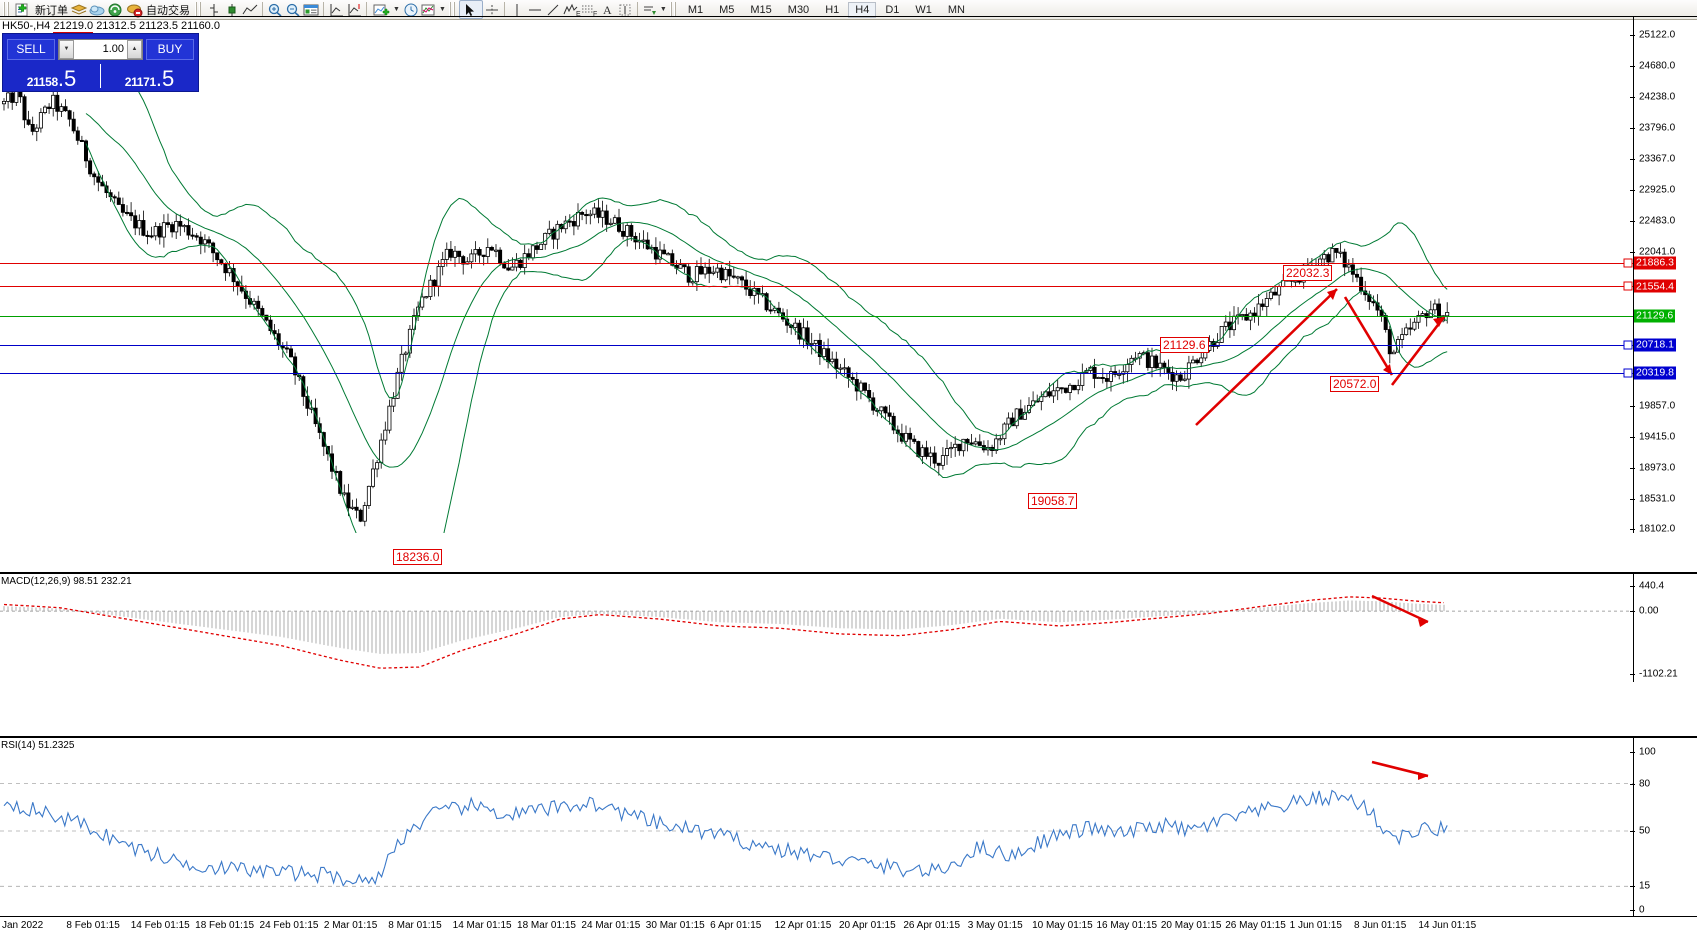 The height and width of the screenshot is (940, 1697). Describe the element at coordinates (553, 10) in the screenshot. I see `trendline-icon` at that location.